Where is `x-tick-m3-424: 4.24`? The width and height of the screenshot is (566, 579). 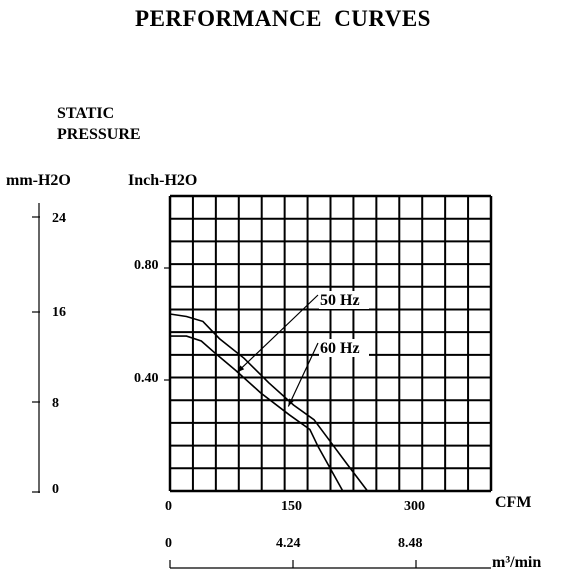
x-tick-m3-424: 4.24 is located at coordinates (288, 543).